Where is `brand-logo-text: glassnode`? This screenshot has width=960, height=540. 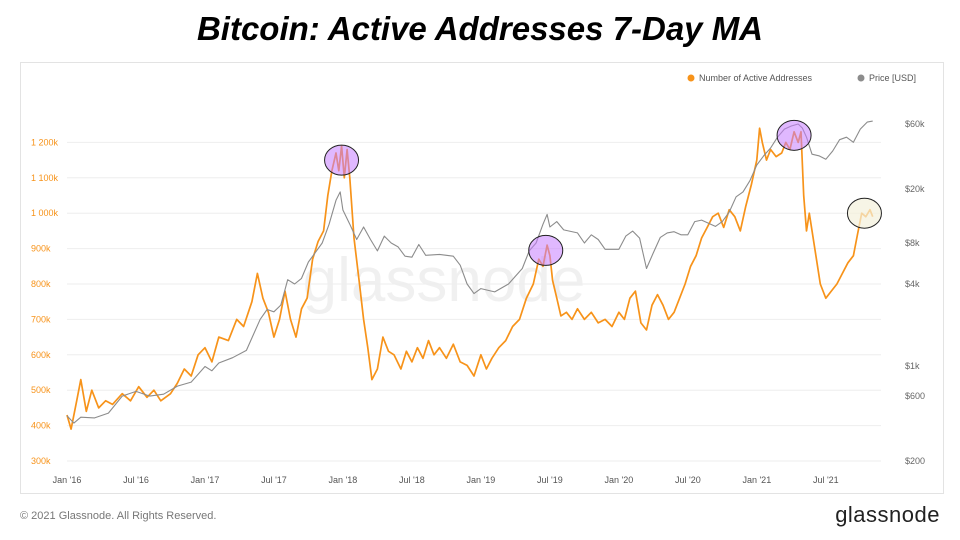
brand-logo-text: glassnode is located at coordinates (887, 514).